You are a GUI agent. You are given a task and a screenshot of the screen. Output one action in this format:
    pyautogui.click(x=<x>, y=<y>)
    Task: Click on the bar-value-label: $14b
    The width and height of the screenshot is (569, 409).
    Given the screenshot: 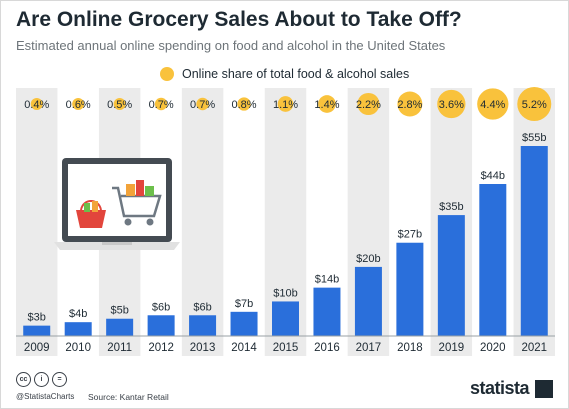 What is the action you would take?
    pyautogui.click(x=327, y=280)
    